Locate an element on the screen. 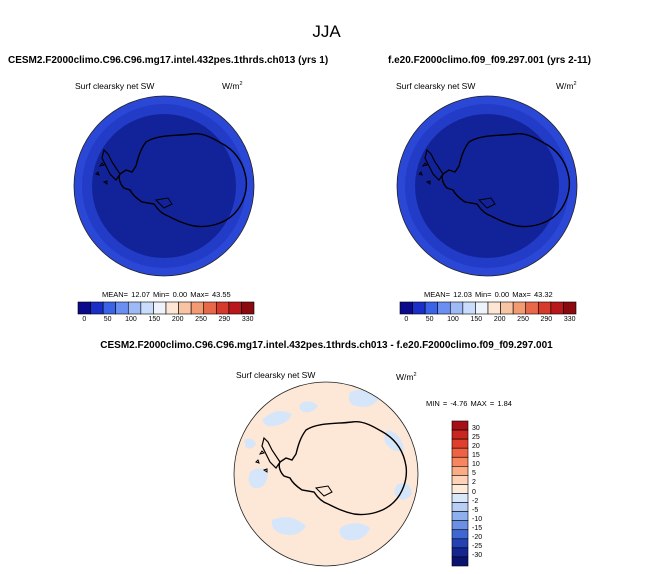 The image size is (653, 574). colorbar-difference is located at coordinates (460, 493).